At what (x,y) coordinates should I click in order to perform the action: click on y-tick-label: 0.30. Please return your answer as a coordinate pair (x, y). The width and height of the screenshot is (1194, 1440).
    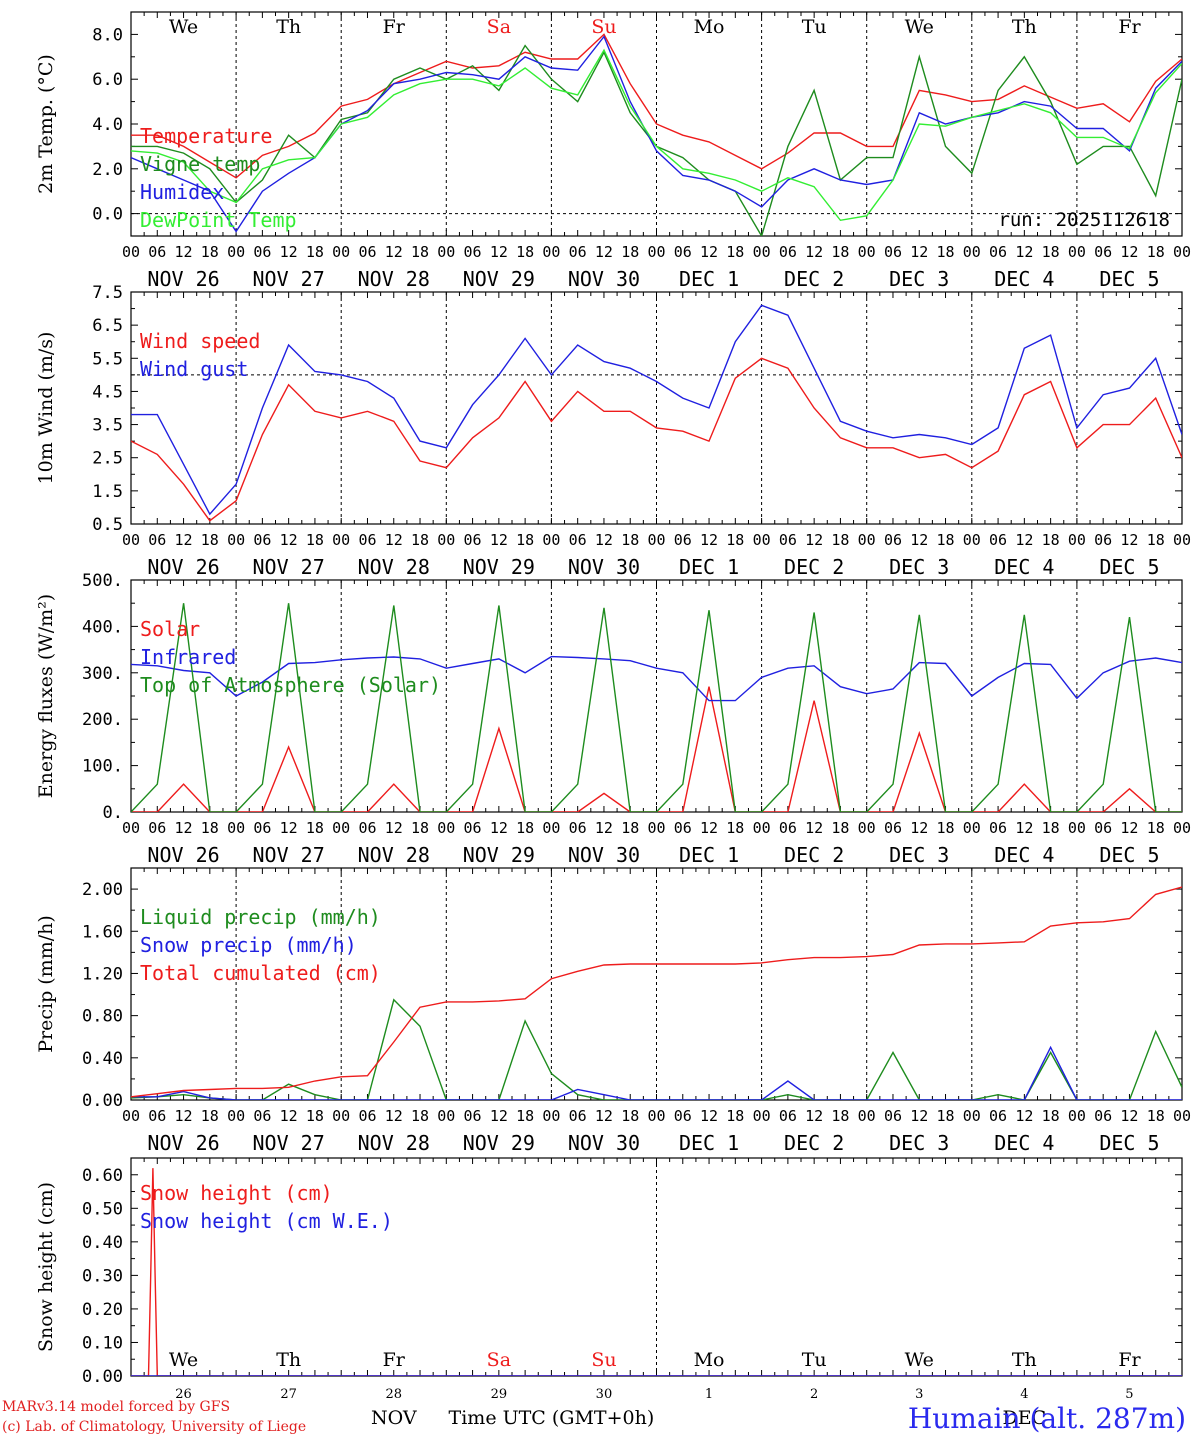
    Looking at the image, I should click on (102, 1276).